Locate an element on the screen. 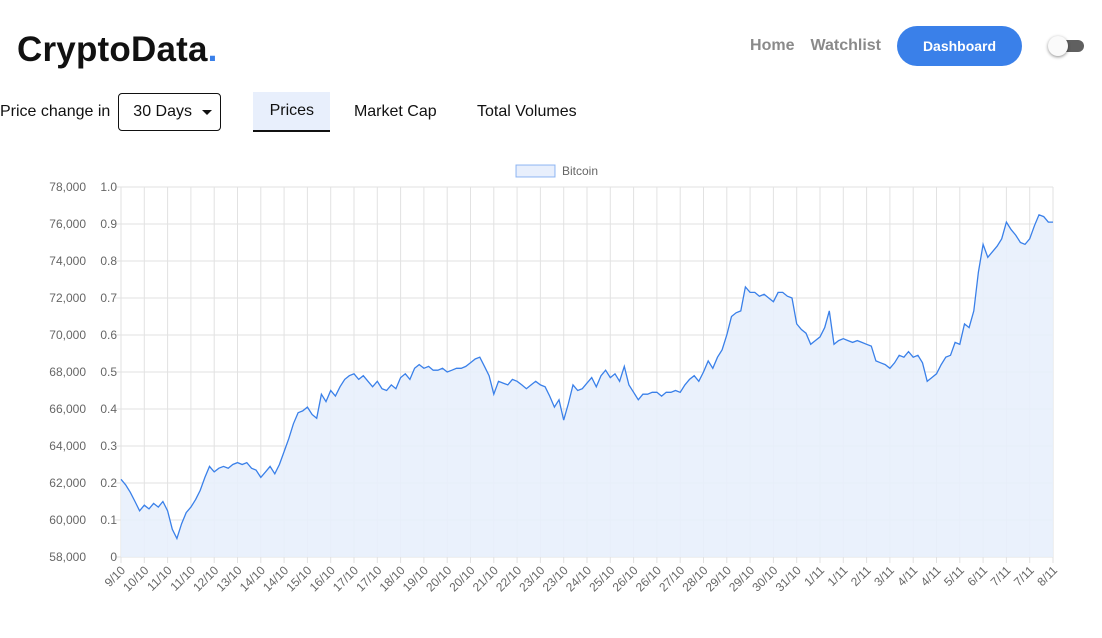 The image size is (1102, 638). y-right-tick-label: 0.7 is located at coordinates (108, 298).